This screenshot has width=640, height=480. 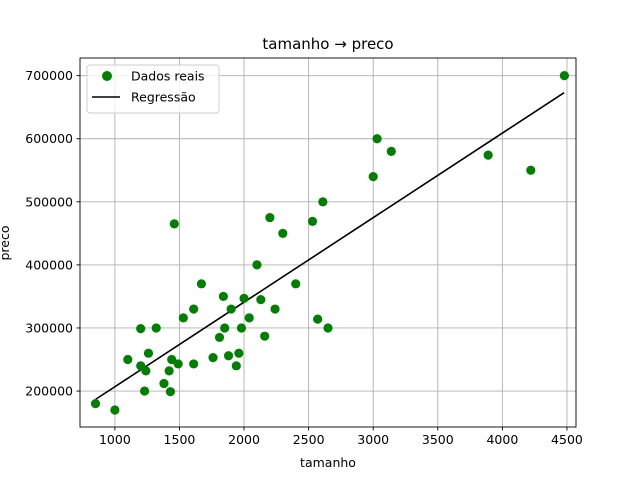 What do you see at coordinates (373, 439) in the screenshot?
I see `x-tick-label: 3000` at bounding box center [373, 439].